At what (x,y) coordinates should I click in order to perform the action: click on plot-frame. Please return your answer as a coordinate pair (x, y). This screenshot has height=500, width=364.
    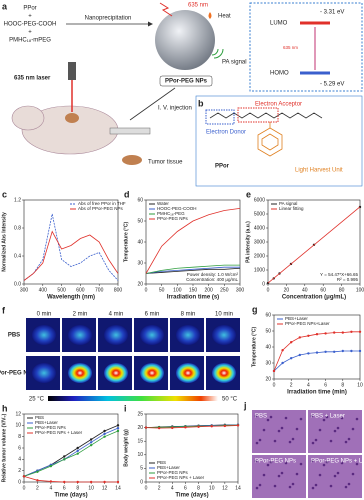
    Looking at the image, I should click on (71, 242).